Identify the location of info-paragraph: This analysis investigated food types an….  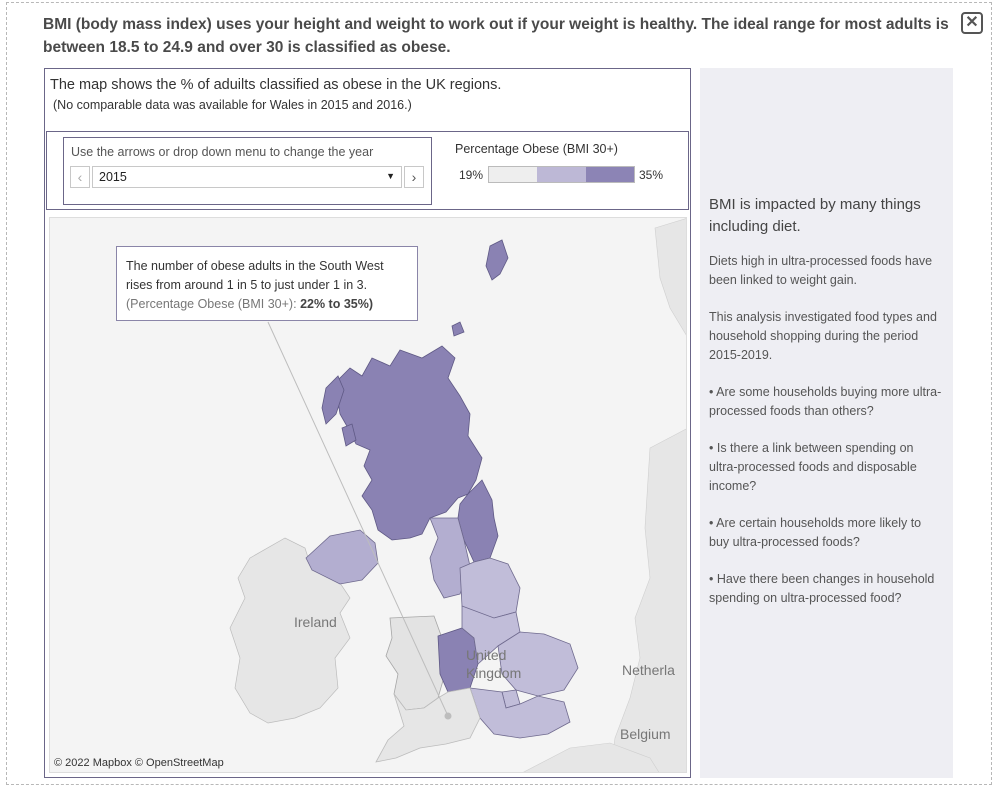
(823, 336).